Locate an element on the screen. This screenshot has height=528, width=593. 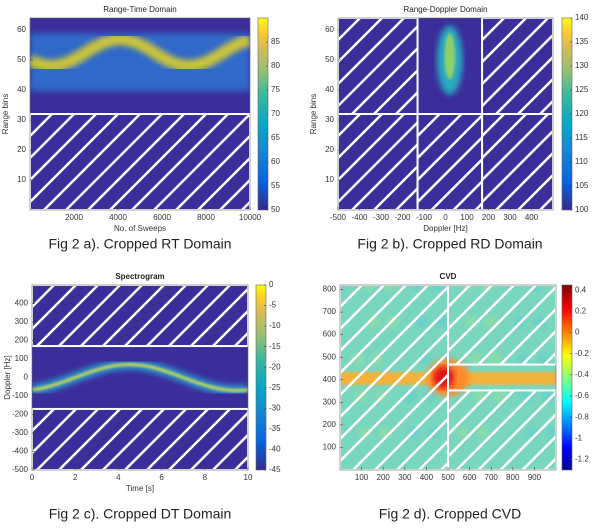
colorbar-tick-label: -5 is located at coordinates (273, 305).